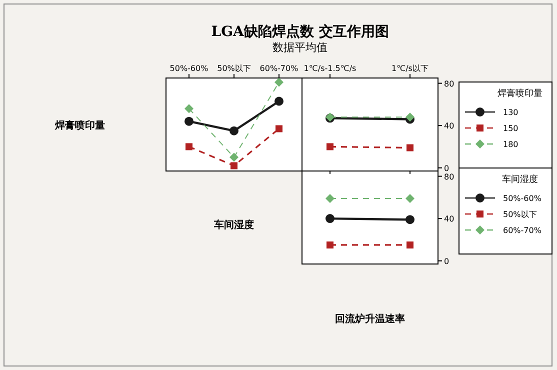  I want to click on legend-label: 130, so click(510, 112).